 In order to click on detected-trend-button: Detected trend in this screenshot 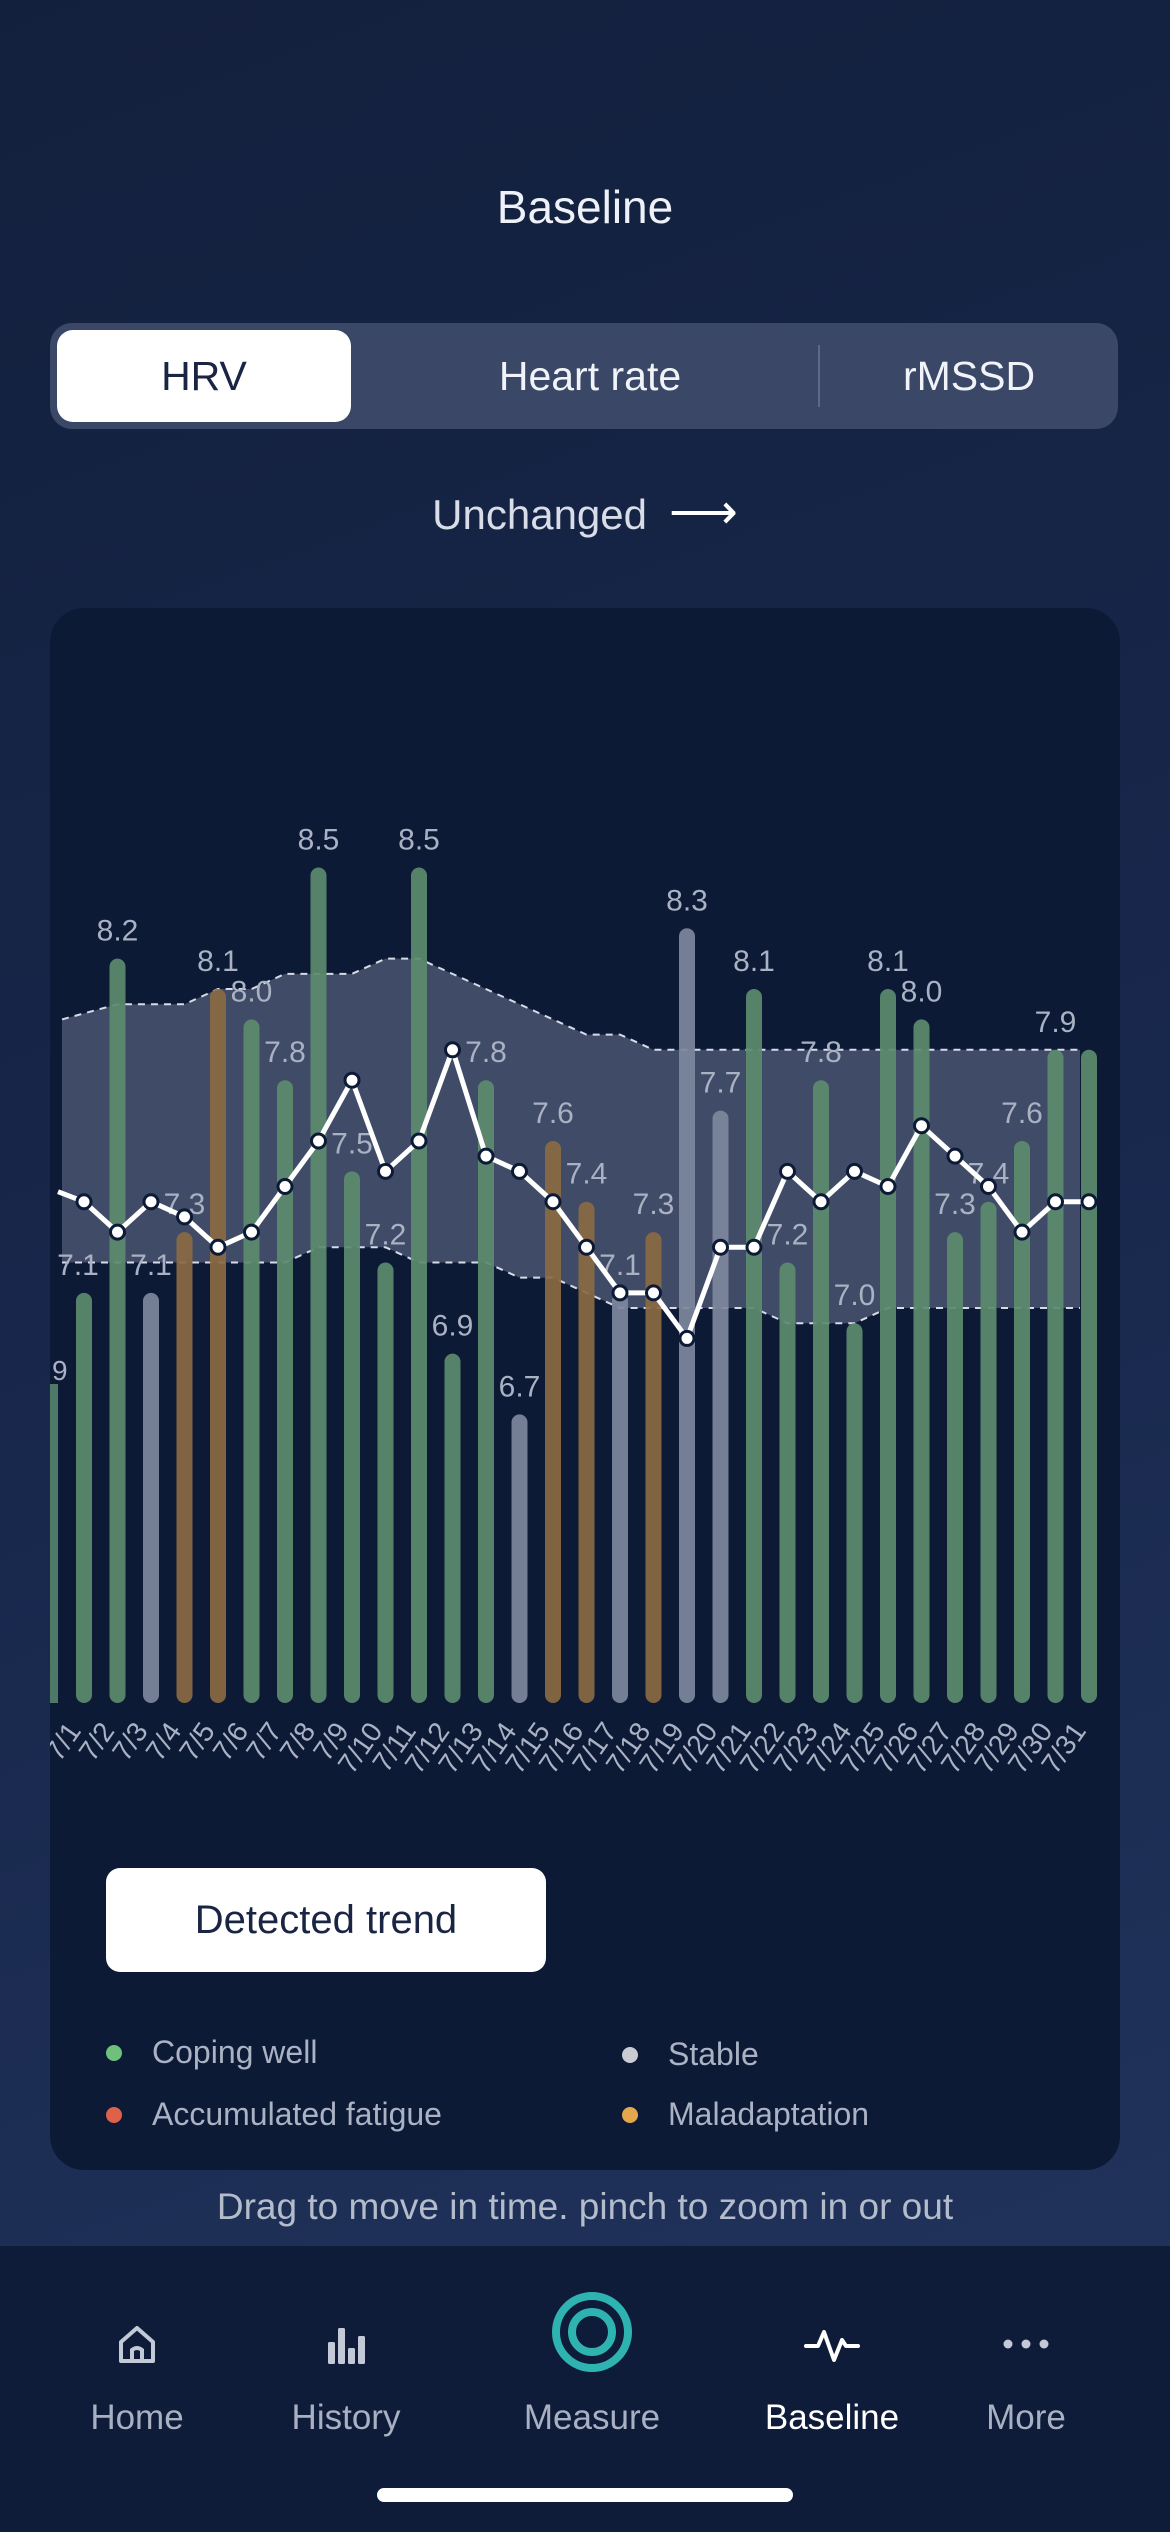, I will do `click(326, 1920)`.